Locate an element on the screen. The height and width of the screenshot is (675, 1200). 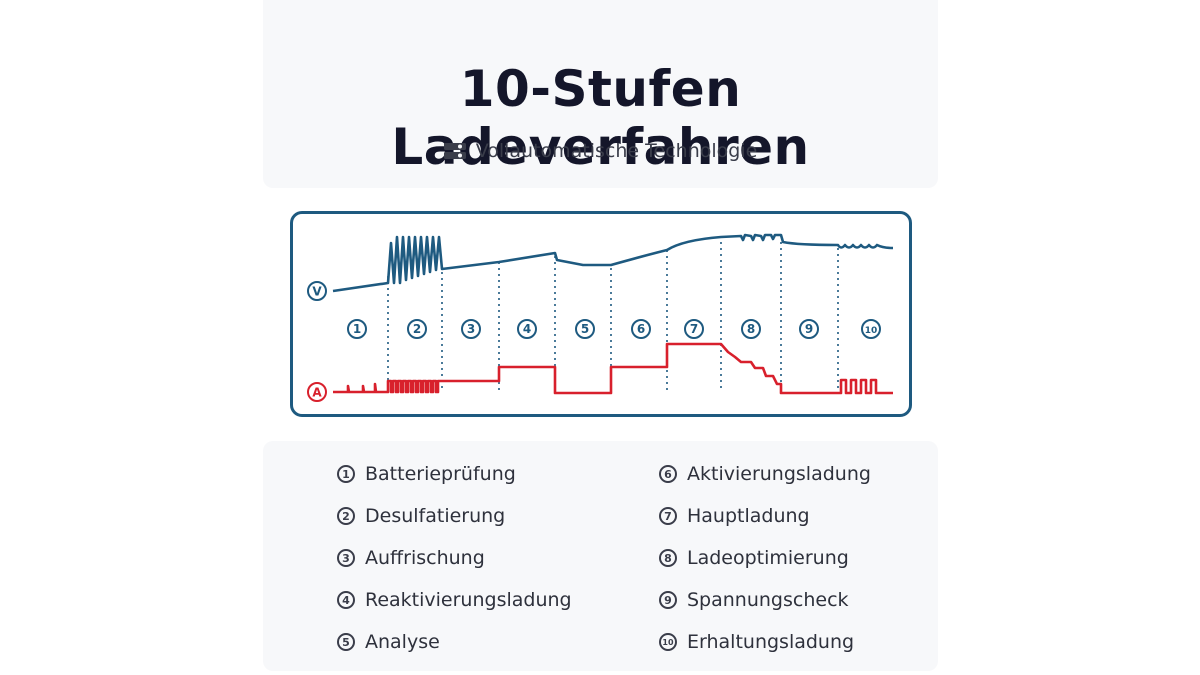
legend-label: Ladeoptimierung is located at coordinates (768, 558).